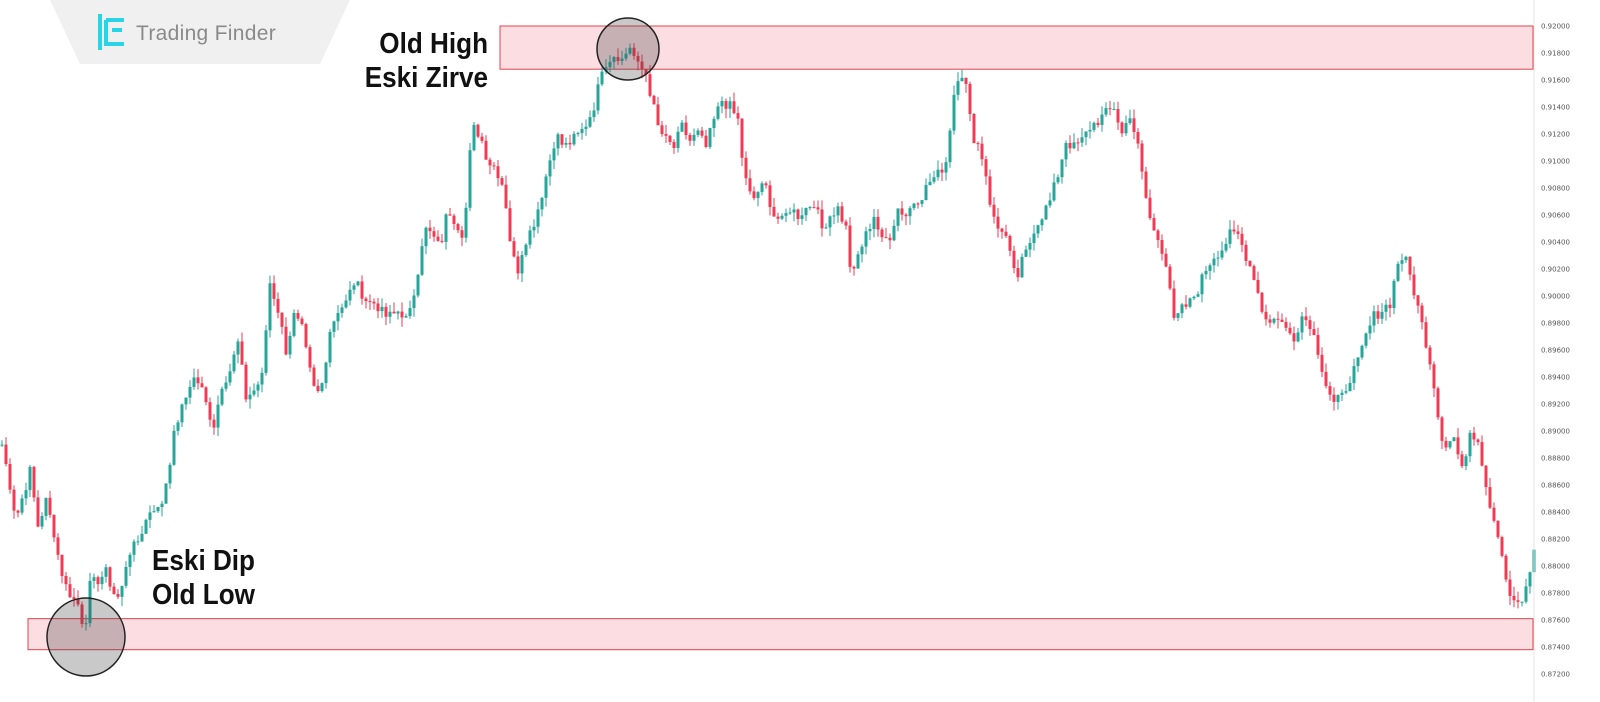 Image resolution: width=1600 pixels, height=702 pixels. Describe the element at coordinates (1555, 459) in the screenshot. I see `price-tick-label: 0.88800` at that location.